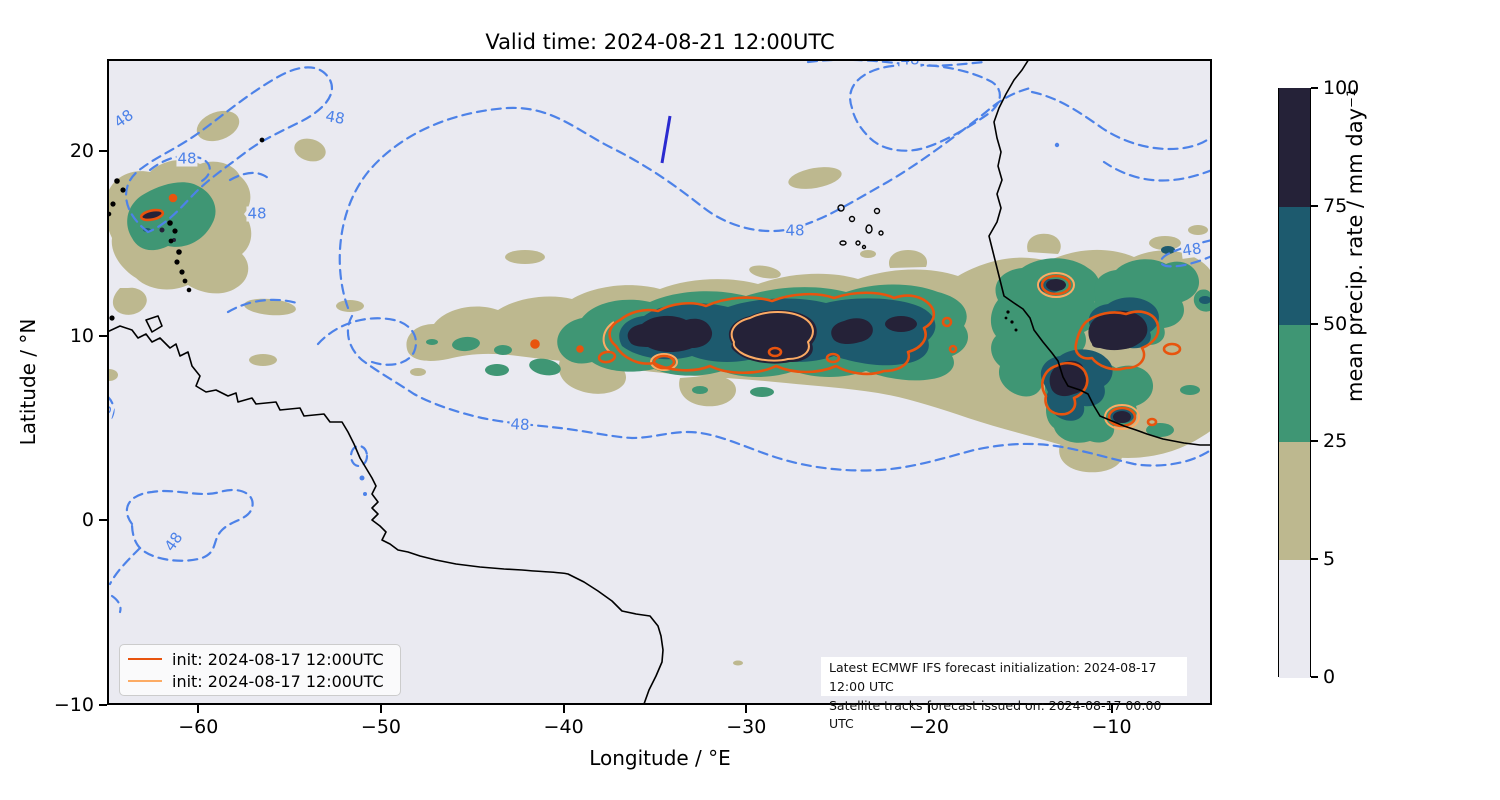  Describe the element at coordinates (1335, 205) in the screenshot. I see `colorbar-tick-label: 75` at that location.